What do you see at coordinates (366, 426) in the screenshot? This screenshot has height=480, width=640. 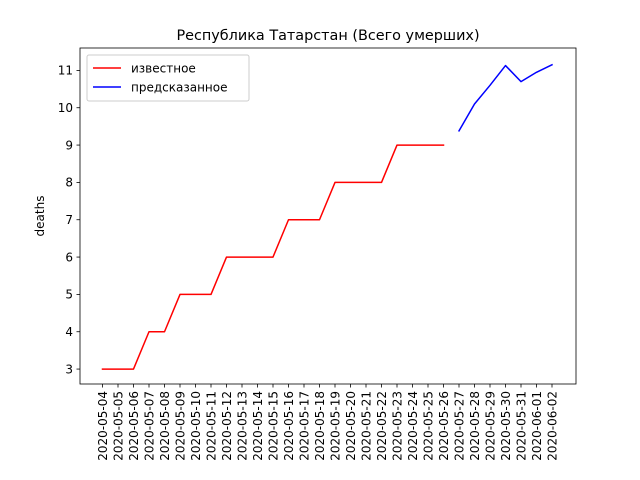 I see `x-tick-label: 2020-05-21` at bounding box center [366, 426].